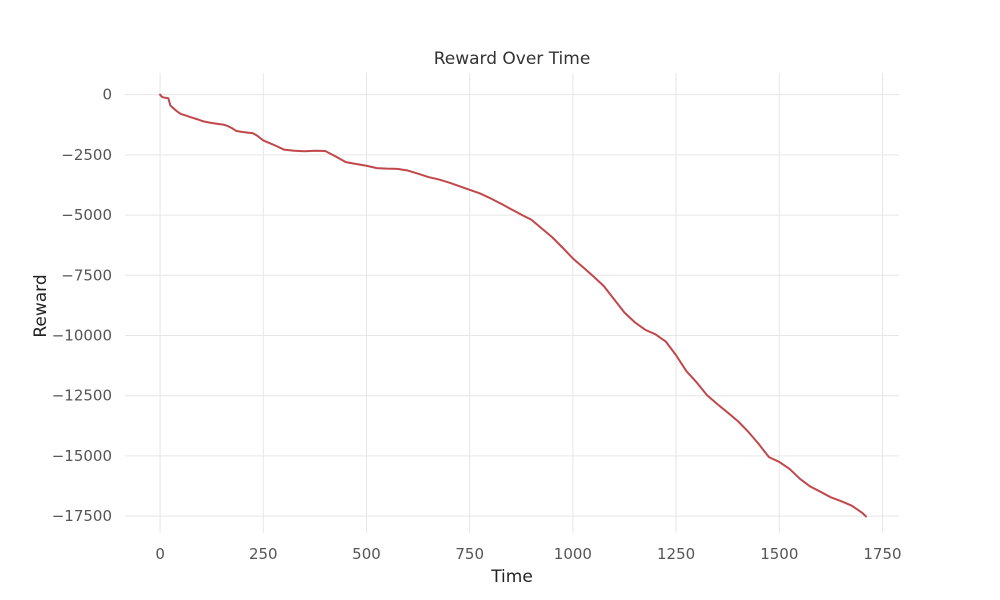 The width and height of the screenshot is (1000, 600). Describe the element at coordinates (263, 554) in the screenshot. I see `x-tick-label: 250` at that location.